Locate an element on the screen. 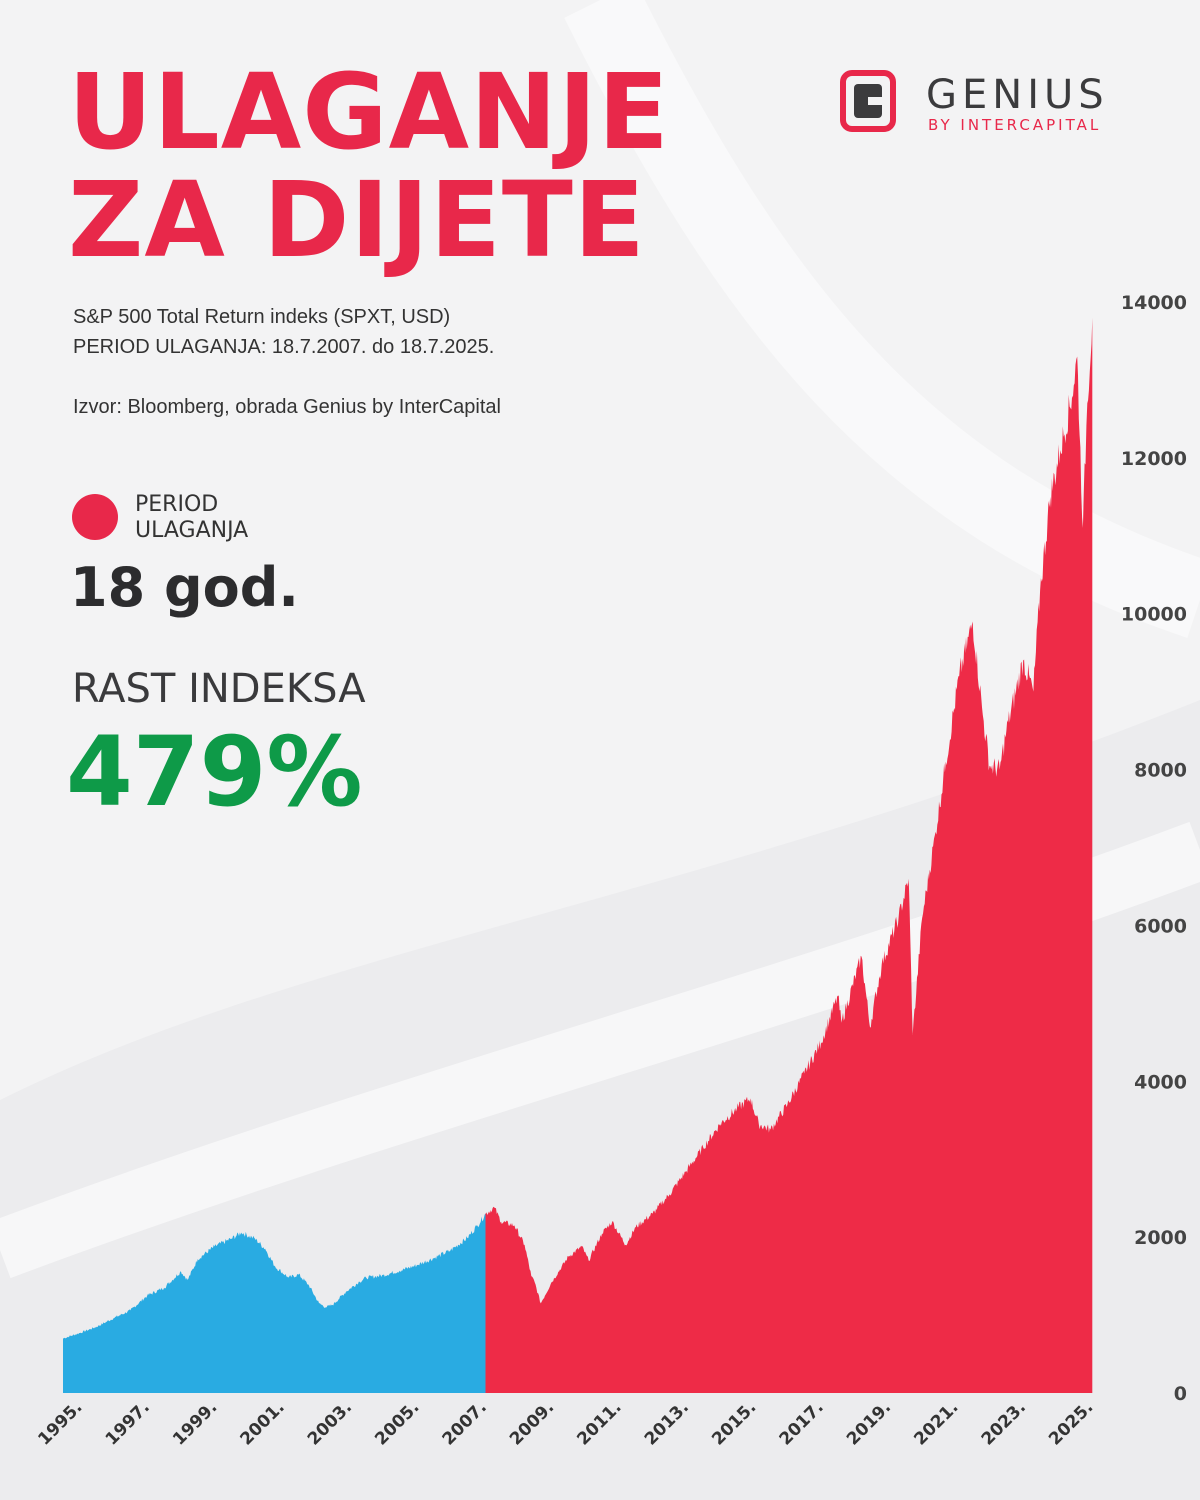 The height and width of the screenshot is (1500, 1200). y-tick-label: 10000 is located at coordinates (1154, 615).